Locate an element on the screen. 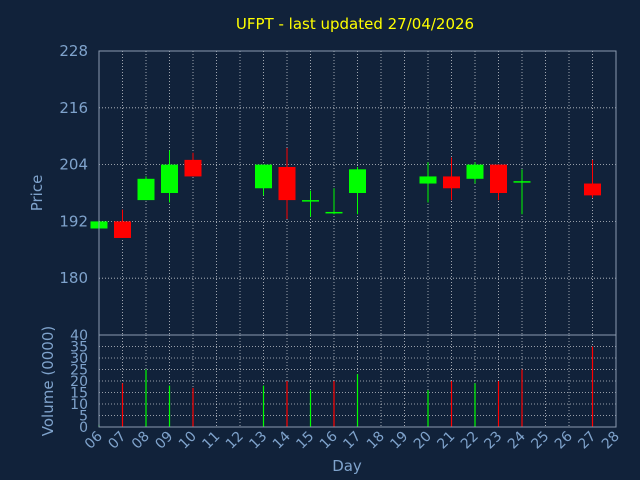  volume-tick-label: 15 is located at coordinates (79, 394).